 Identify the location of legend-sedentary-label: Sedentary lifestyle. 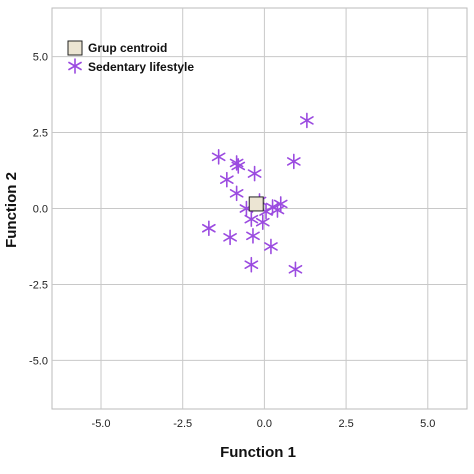
(141, 67).